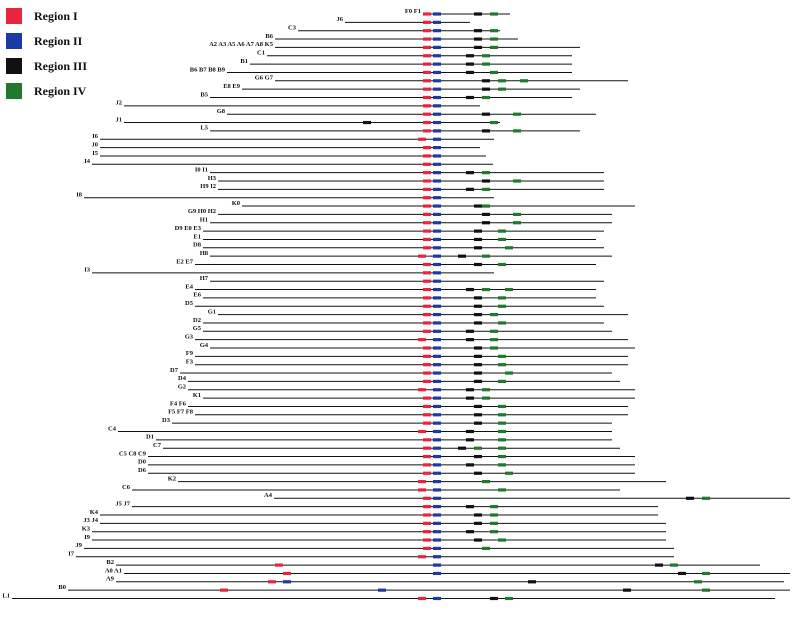 This screenshot has width=800, height=640. Describe the element at coordinates (6, 595) in the screenshot. I see `sequence-label: L1` at that location.